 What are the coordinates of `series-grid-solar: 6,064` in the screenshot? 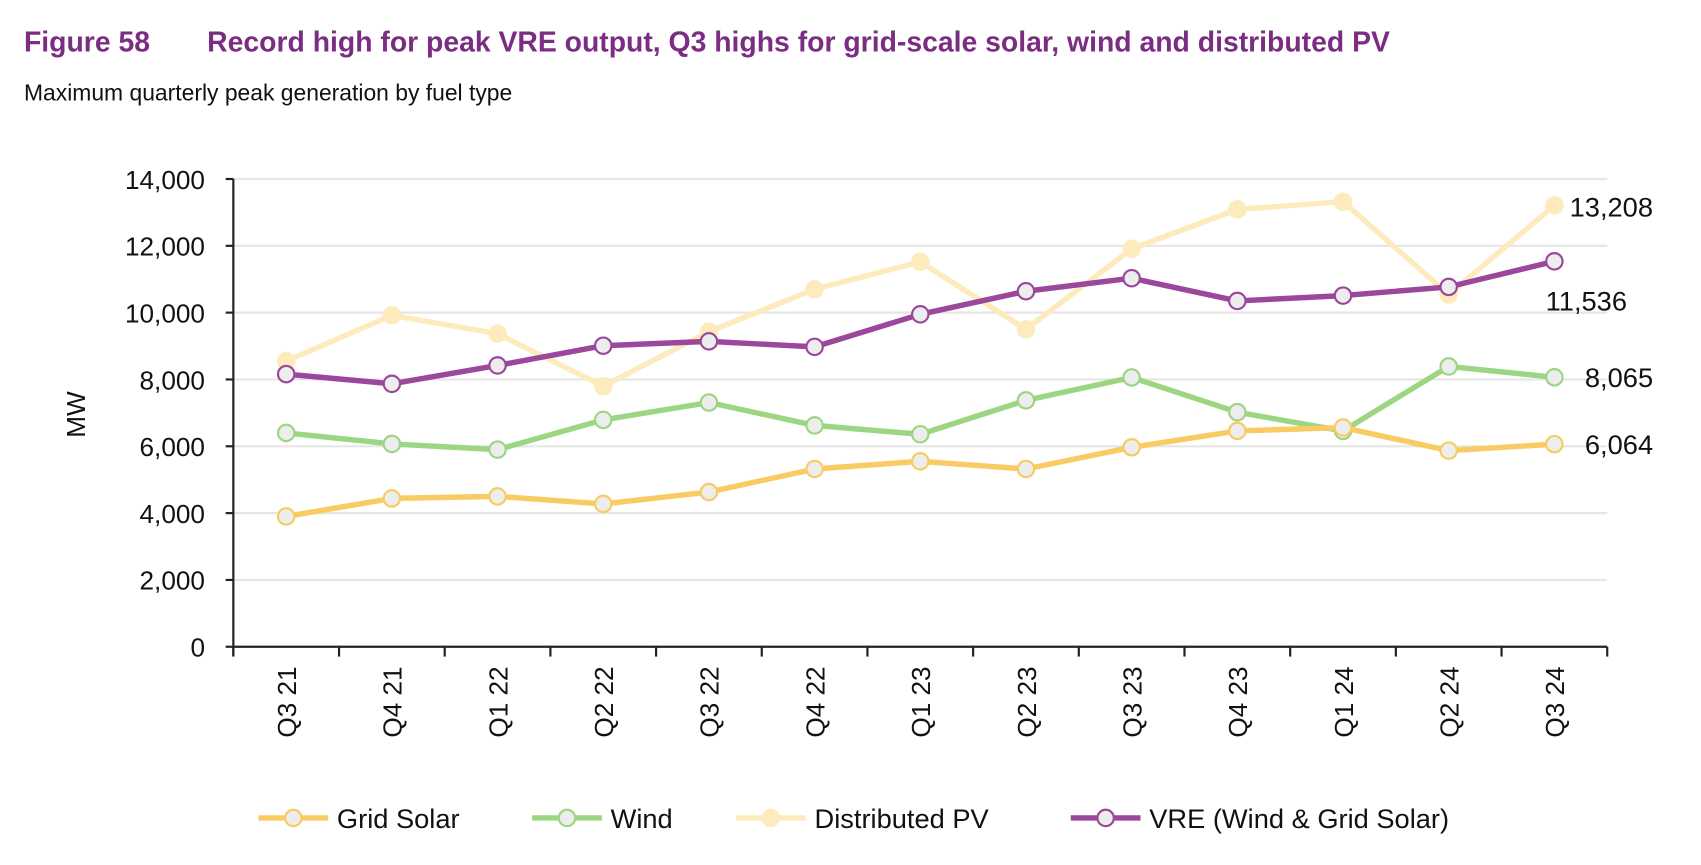 It's located at (964, 472).